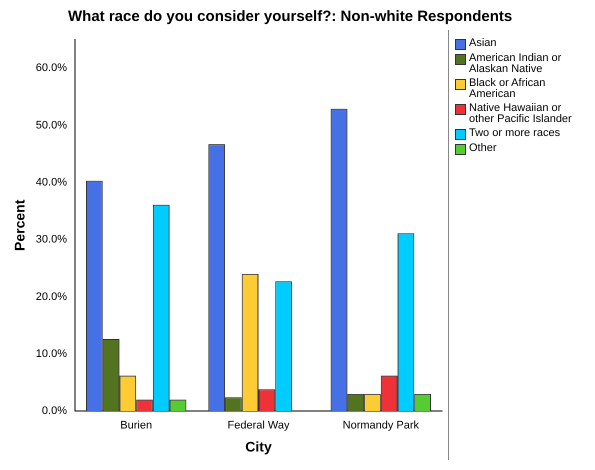 Image resolution: width=595 pixels, height=470 pixels. I want to click on y-tick-label: 20.0%, so click(52, 296).